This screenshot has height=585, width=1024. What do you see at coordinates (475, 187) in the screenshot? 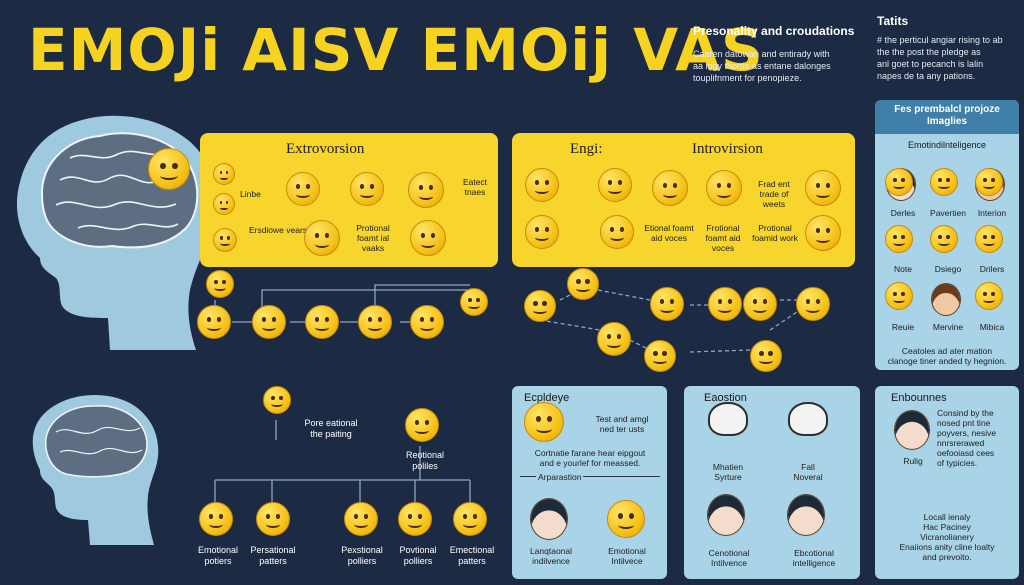
I see `extroversion-label: Eatect tnaes` at bounding box center [475, 187].